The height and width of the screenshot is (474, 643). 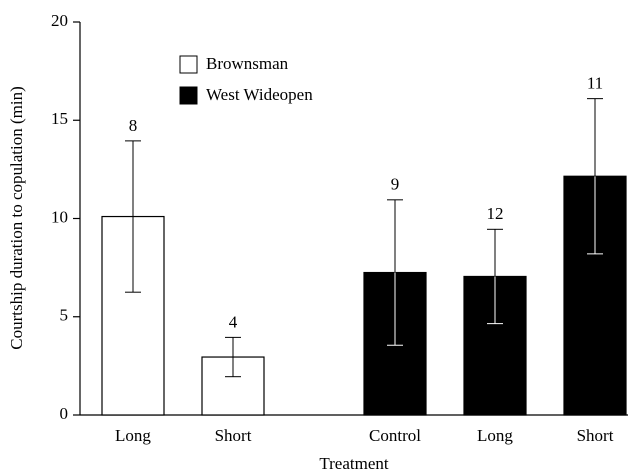 What do you see at coordinates (233, 321) in the screenshot?
I see `sample-size: 4` at bounding box center [233, 321].